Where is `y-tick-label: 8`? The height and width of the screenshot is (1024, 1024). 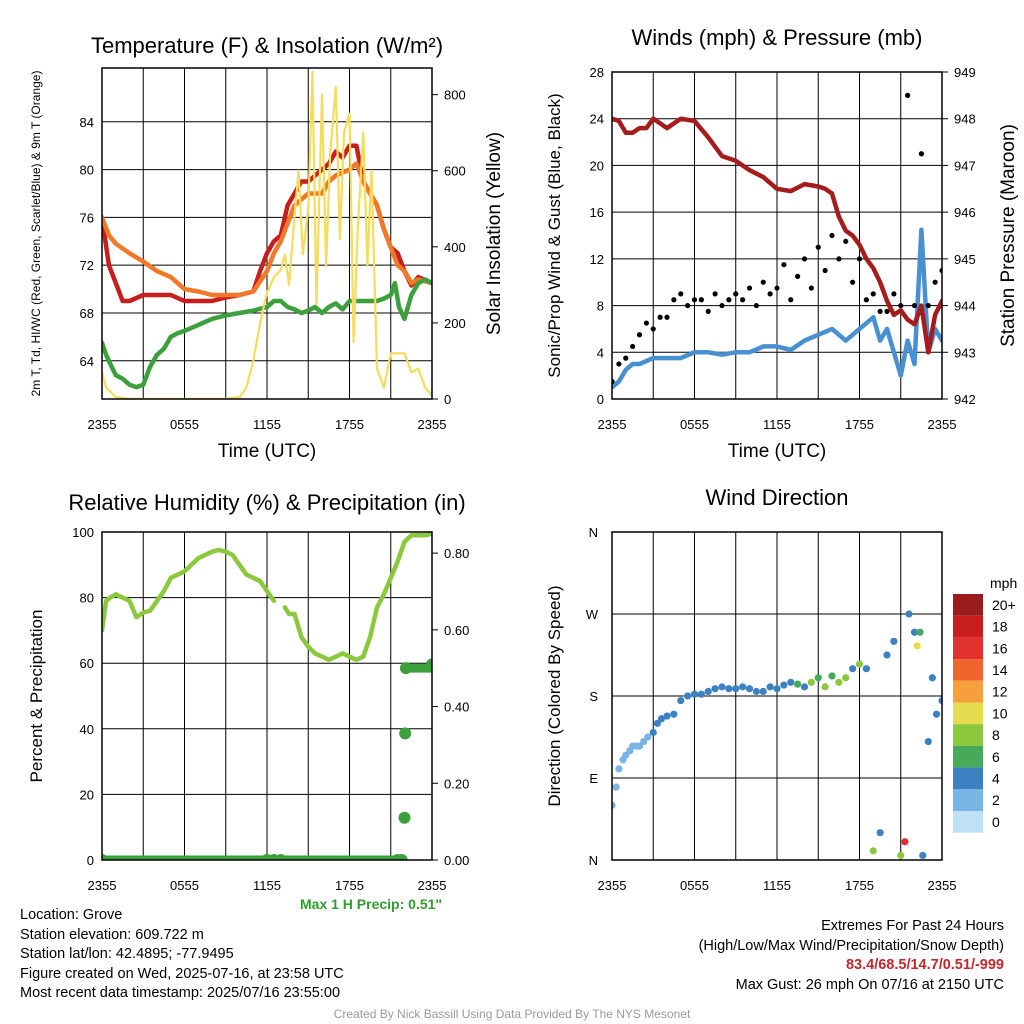 y-tick-label: 8 is located at coordinates (600, 306).